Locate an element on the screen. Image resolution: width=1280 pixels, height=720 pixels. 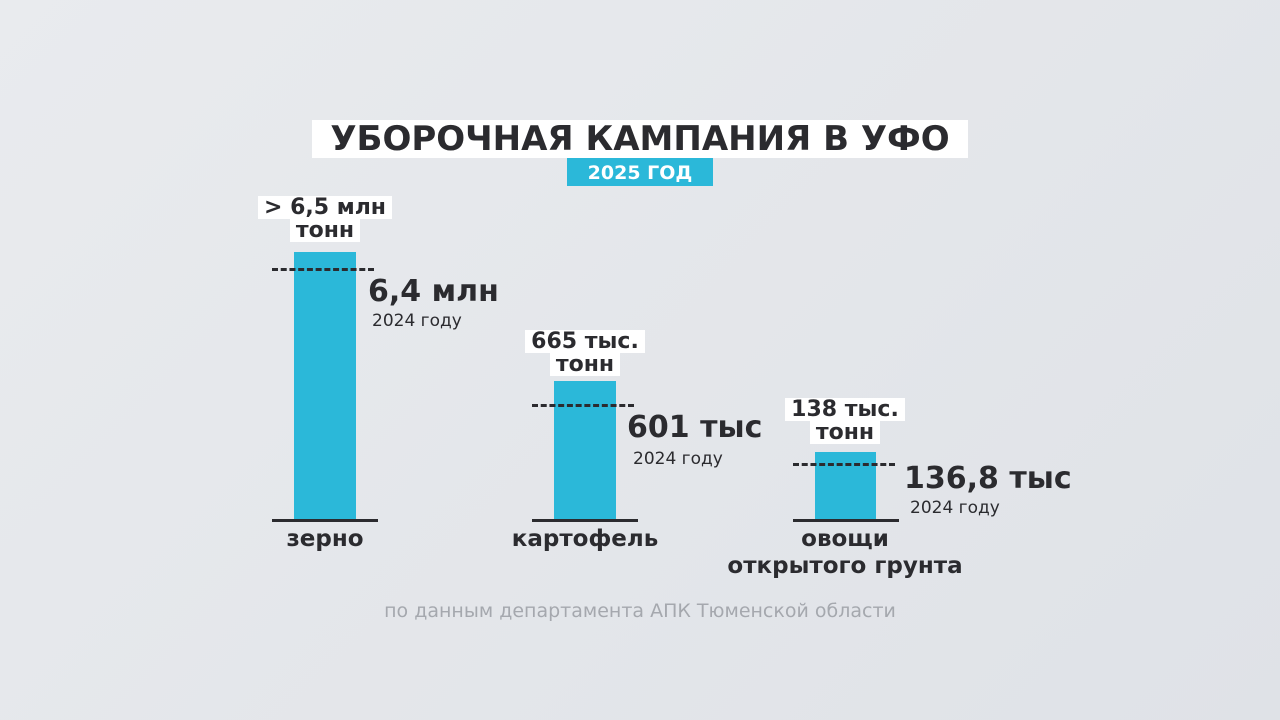
category-line: овощи is located at coordinates (845, 539).